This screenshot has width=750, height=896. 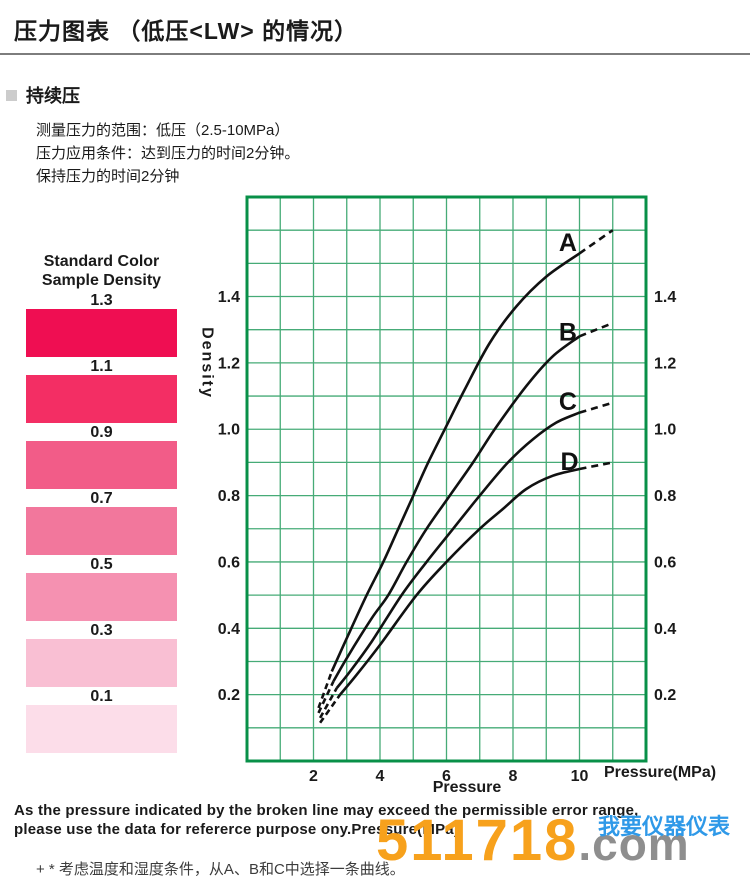 I want to click on sample-density-label: 0.7, so click(x=101, y=498).